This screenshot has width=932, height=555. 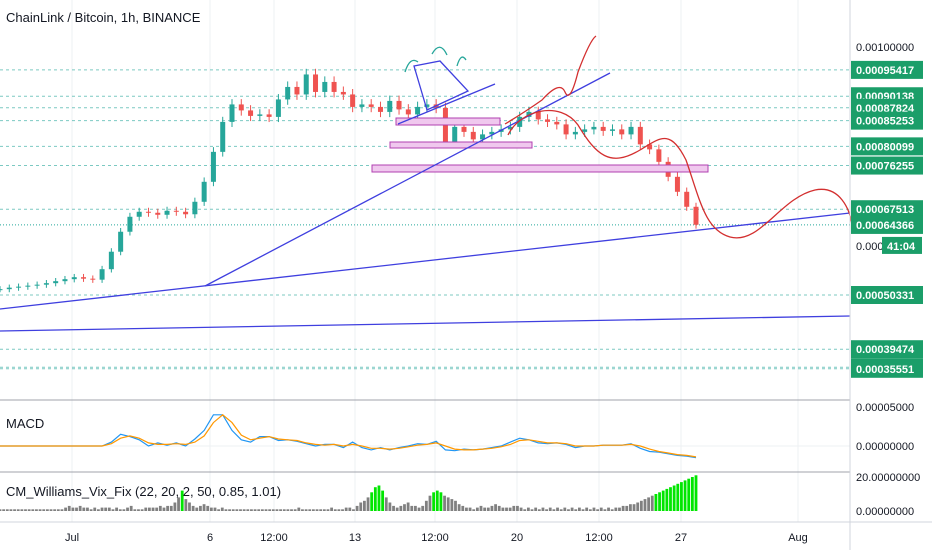 What do you see at coordinates (870, 247) in the screenshot?
I see `price-scale-label: 0.000` at bounding box center [870, 247].